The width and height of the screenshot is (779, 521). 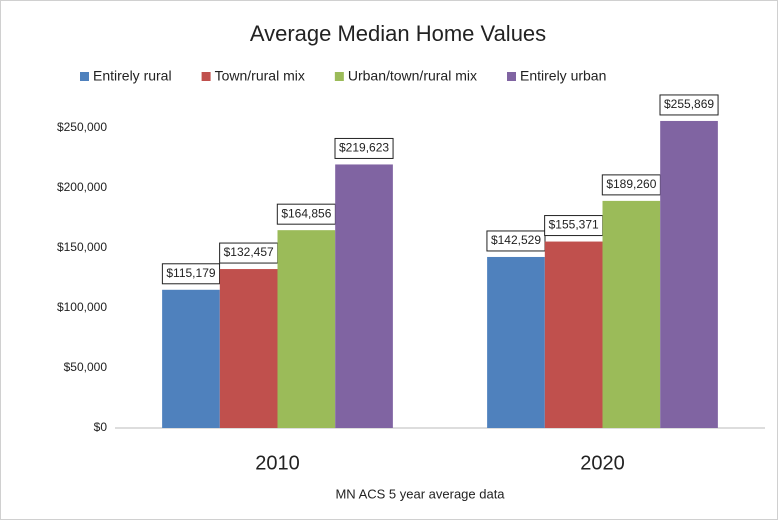 I want to click on chart-title: Average Median Home Values, so click(x=398, y=33).